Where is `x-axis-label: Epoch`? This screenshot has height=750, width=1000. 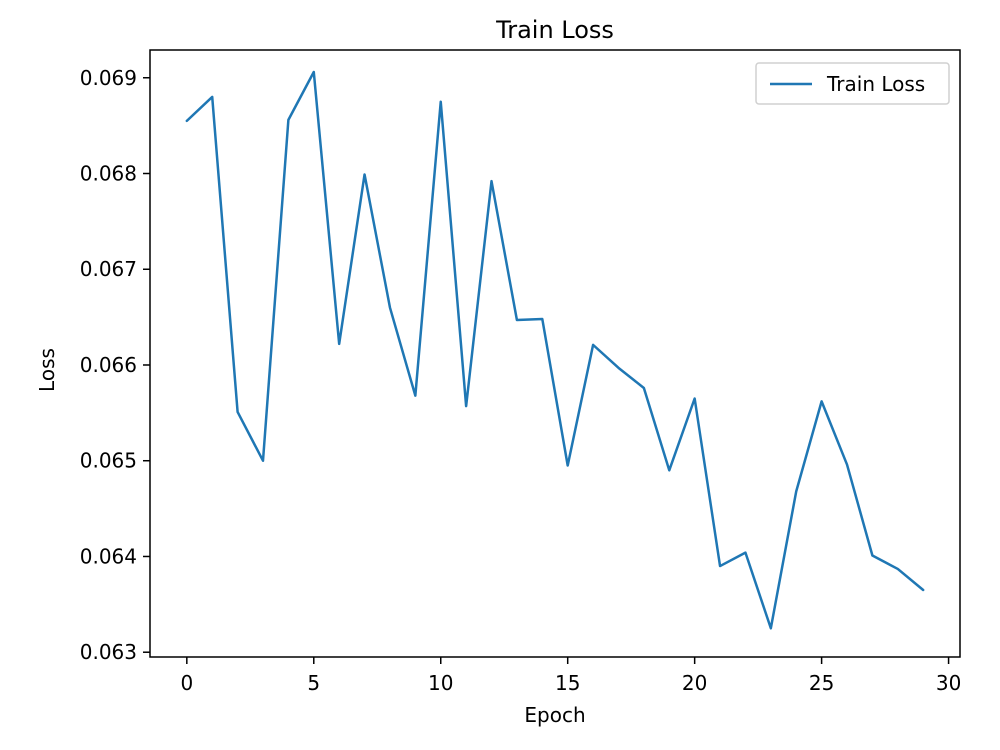 x-axis-label: Epoch is located at coordinates (554, 715).